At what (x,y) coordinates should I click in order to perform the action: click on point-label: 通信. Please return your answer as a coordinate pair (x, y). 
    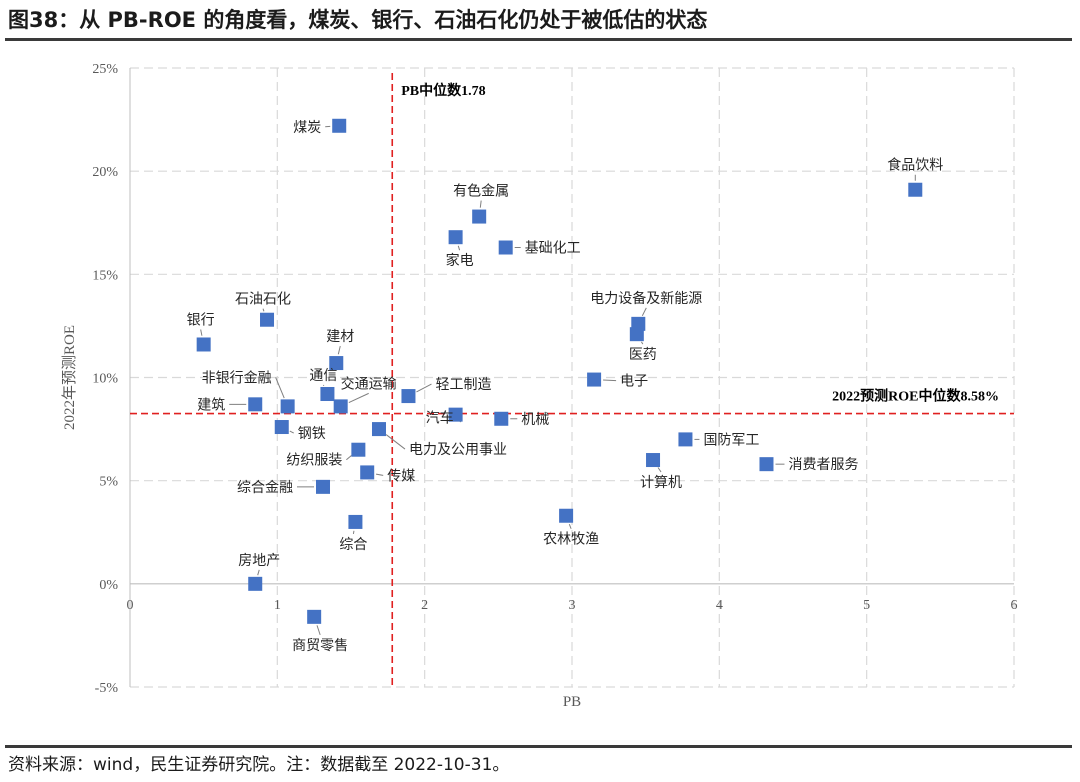
    Looking at the image, I should click on (323, 376).